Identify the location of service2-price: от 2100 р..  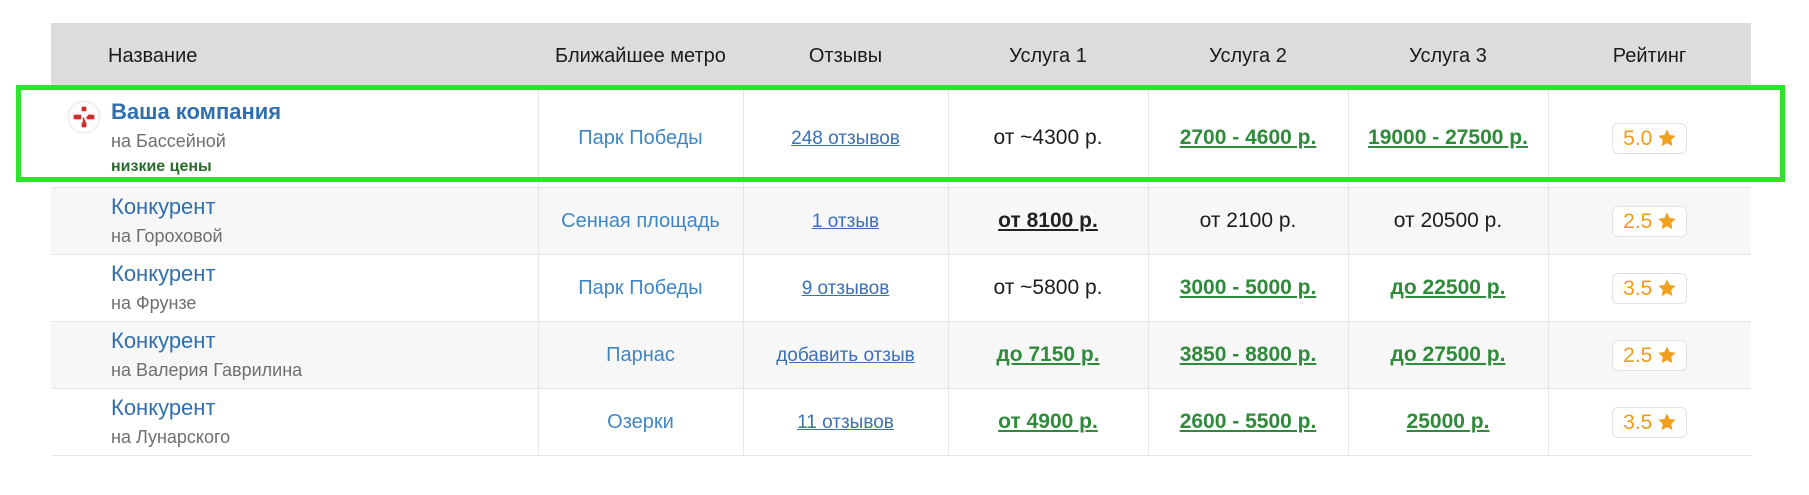
(1248, 220).